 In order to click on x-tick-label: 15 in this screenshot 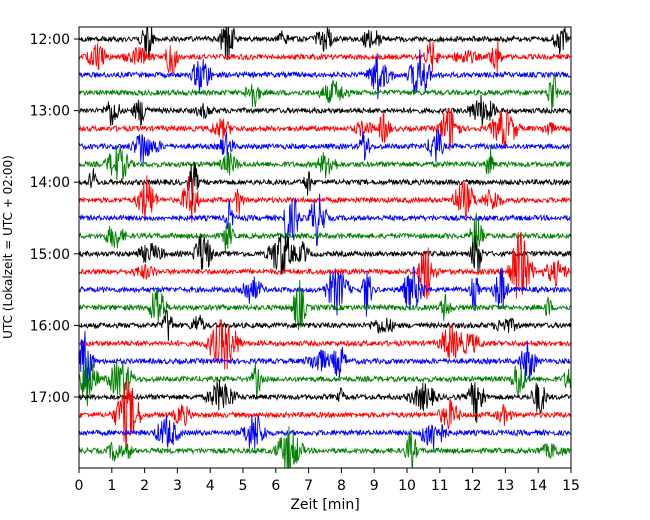, I will do `click(571, 486)`.